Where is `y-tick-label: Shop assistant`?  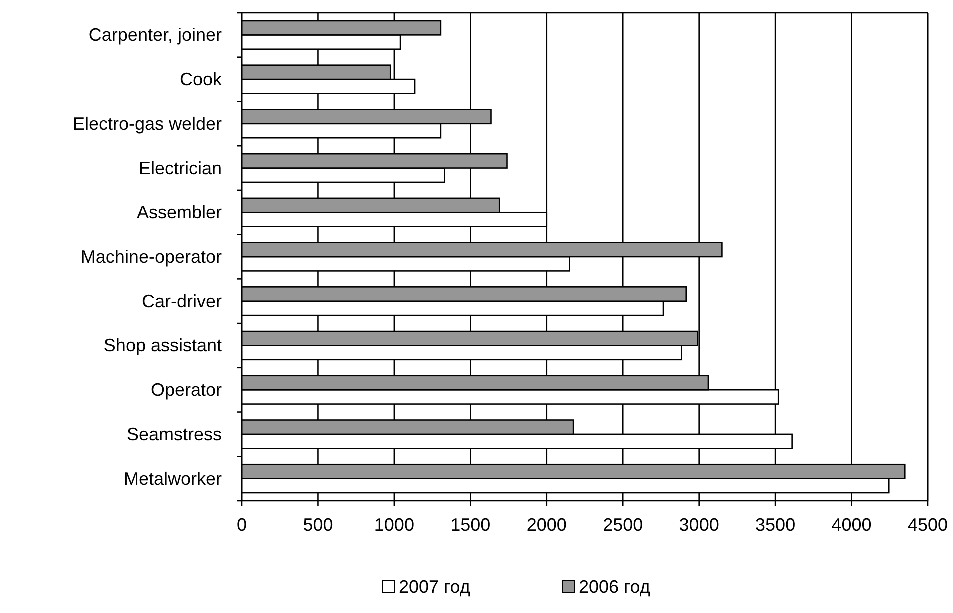 y-tick-label: Shop assistant is located at coordinates (163, 346).